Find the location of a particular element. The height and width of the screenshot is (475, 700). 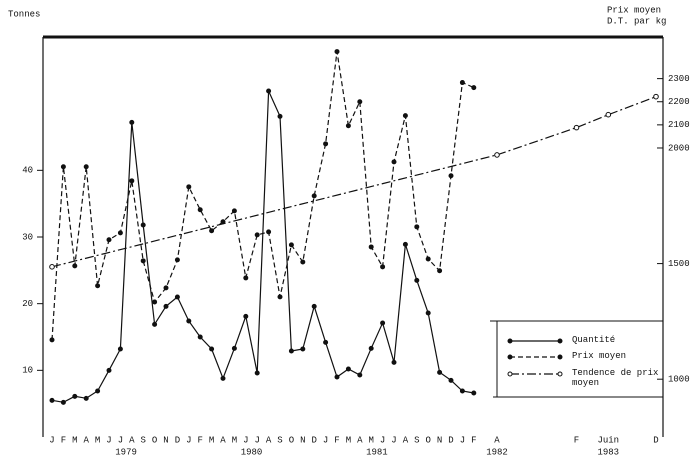

y2-tick-label: 1000 is located at coordinates (679, 380).